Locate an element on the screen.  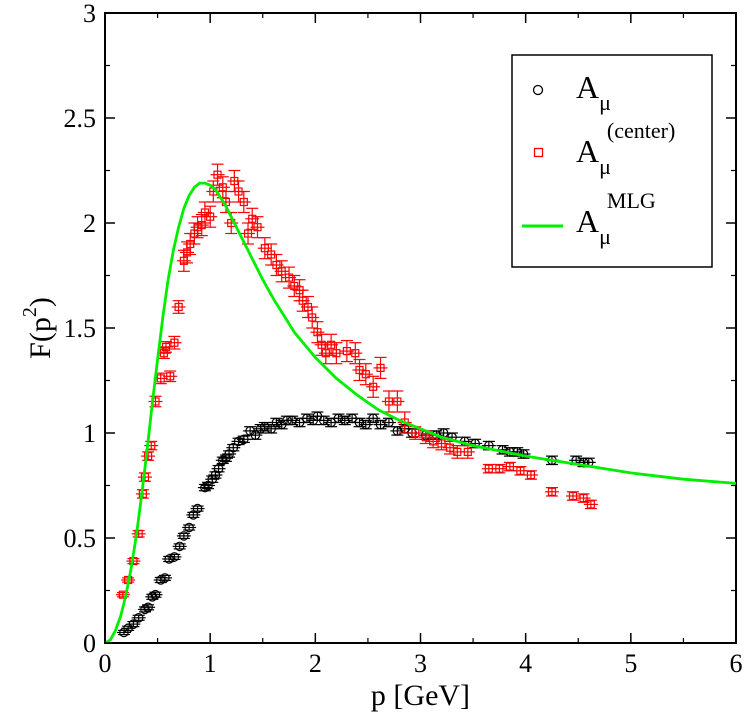
legend-marker-square is located at coordinates (538, 152).